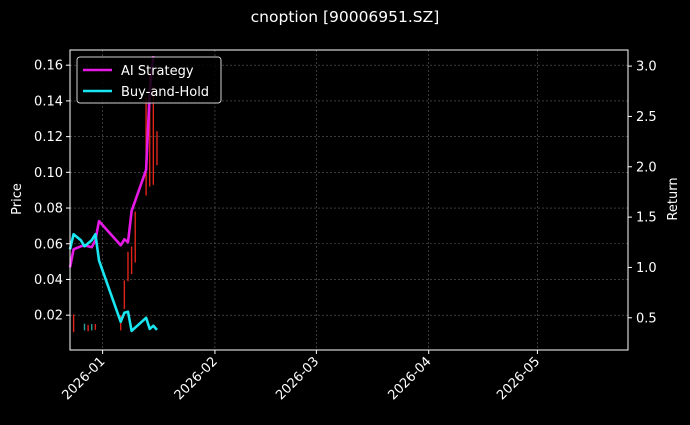 The image size is (690, 425). Describe the element at coordinates (17, 199) in the screenshot. I see `y-axis-label: Price` at that location.